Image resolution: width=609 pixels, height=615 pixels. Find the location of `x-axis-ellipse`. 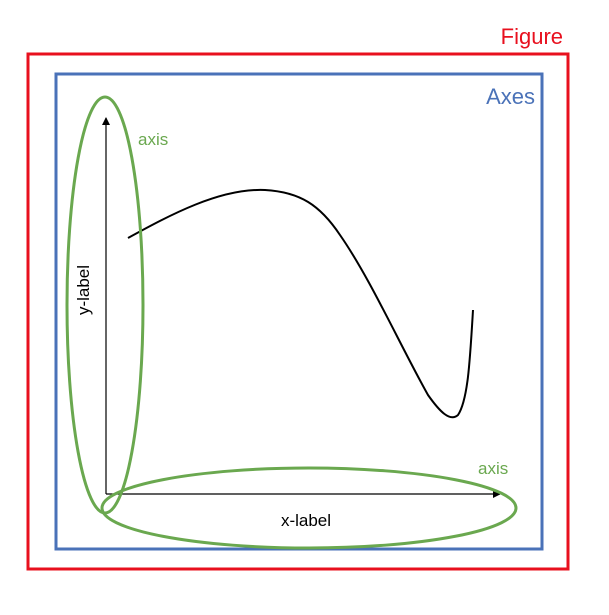

x-axis-ellipse is located at coordinates (309, 508).